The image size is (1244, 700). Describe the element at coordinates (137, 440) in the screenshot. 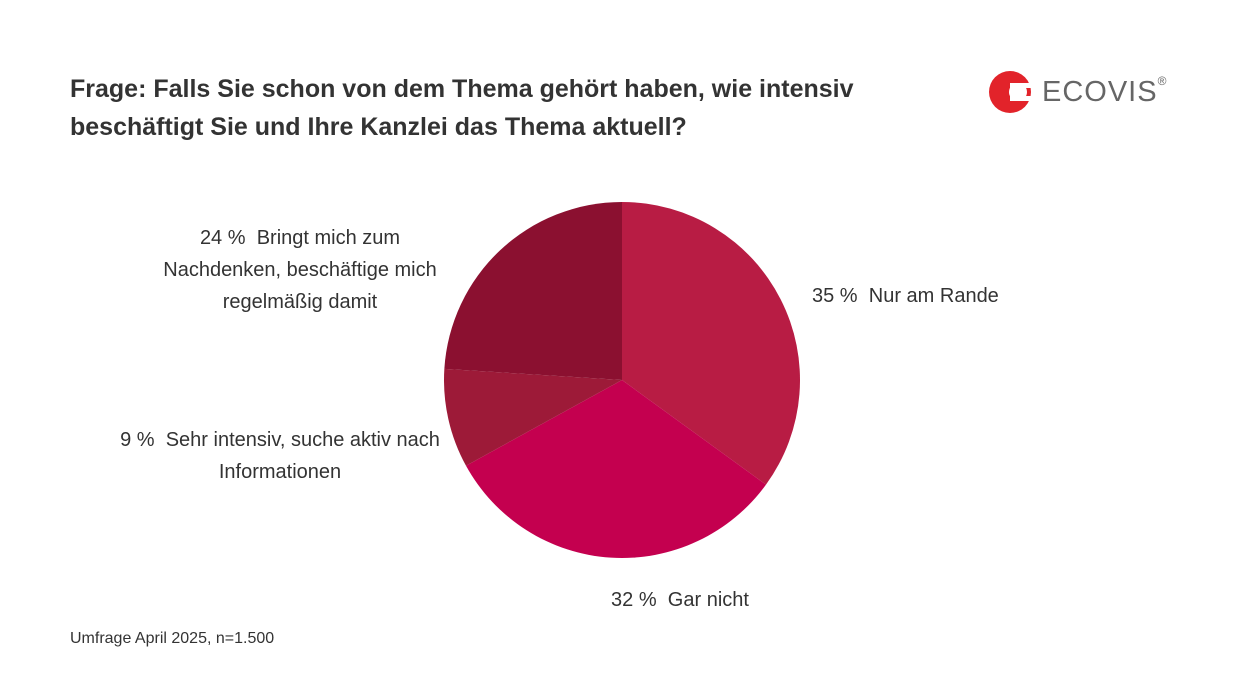

I see `value-label: 9 %` at that location.